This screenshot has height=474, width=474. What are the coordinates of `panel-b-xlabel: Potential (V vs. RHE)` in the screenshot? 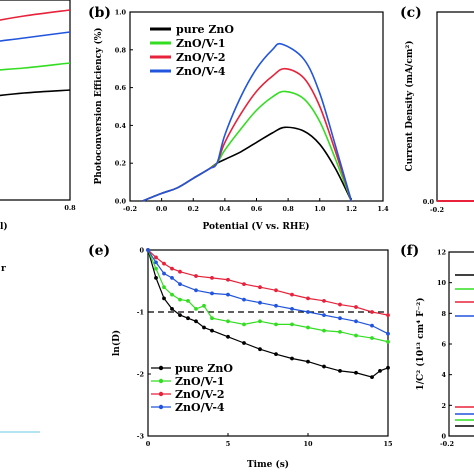 It's located at (256, 226).